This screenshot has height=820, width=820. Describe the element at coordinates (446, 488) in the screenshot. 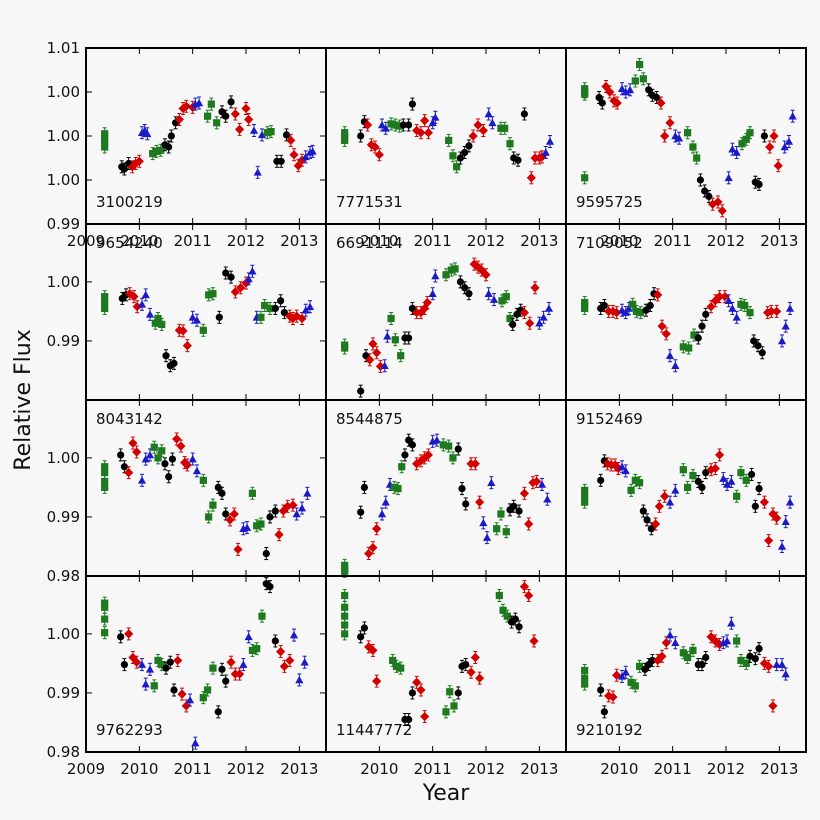

I see `panel-8544875: 8544875` at that location.